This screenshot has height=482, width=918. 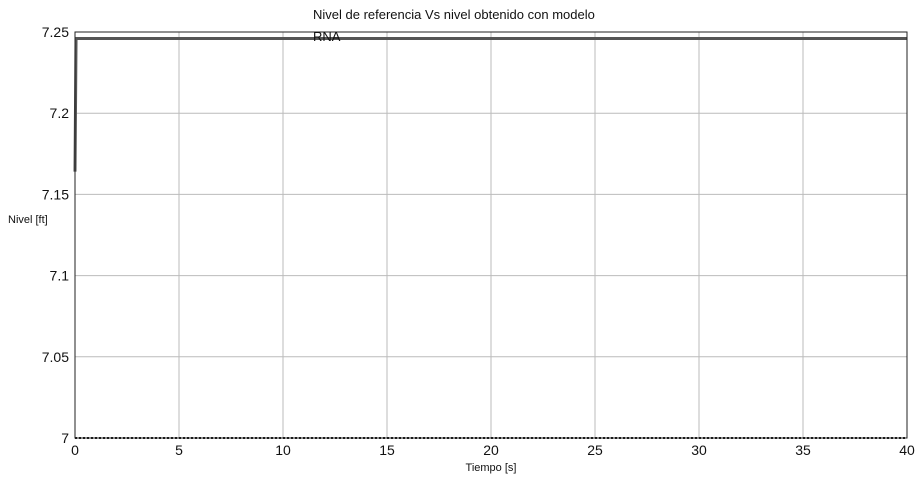 I want to click on x-axis-label: Tiempo [s], so click(x=491, y=468).